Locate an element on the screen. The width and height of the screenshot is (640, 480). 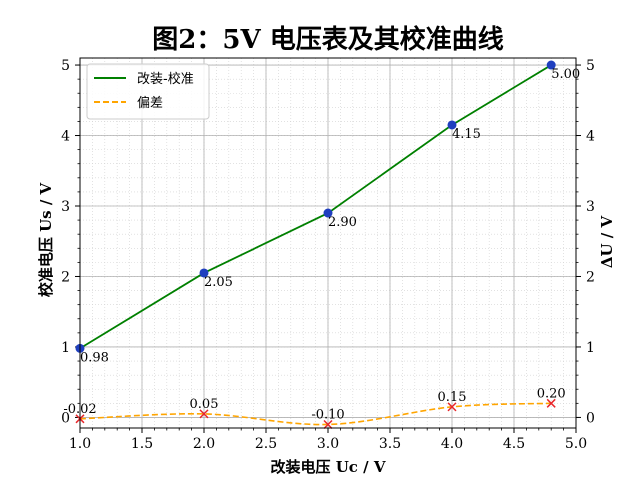
y-tick-label: 5 is located at coordinates (65, 66).